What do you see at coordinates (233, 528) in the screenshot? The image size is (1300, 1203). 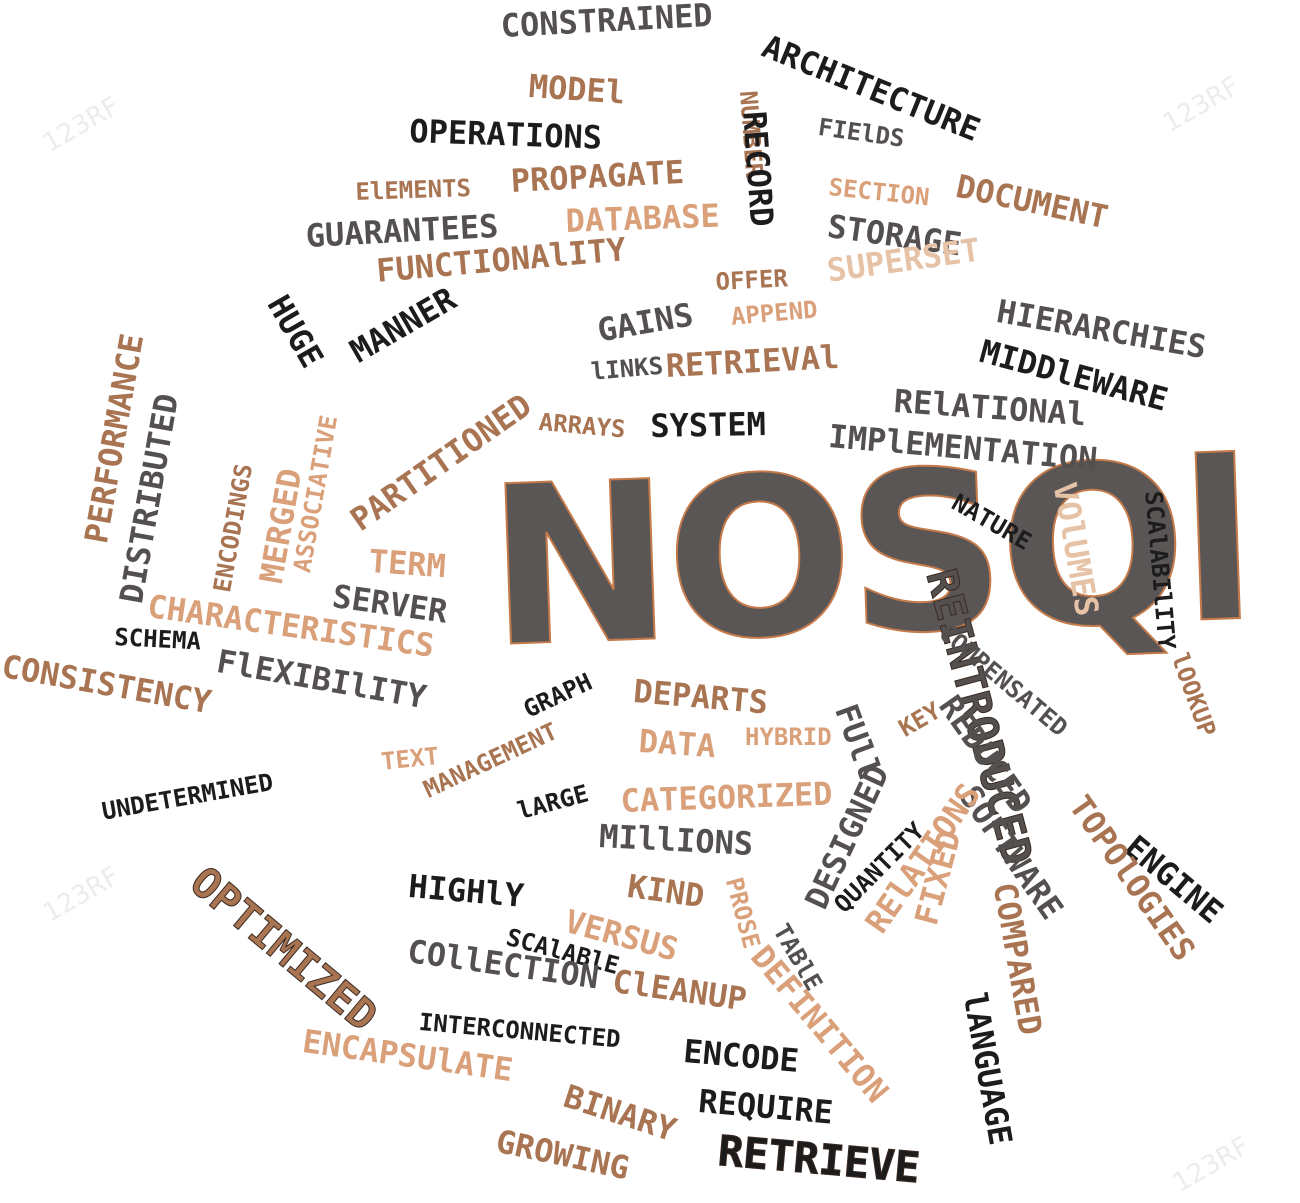 I see `cloud-word: ENCODINGS` at bounding box center [233, 528].